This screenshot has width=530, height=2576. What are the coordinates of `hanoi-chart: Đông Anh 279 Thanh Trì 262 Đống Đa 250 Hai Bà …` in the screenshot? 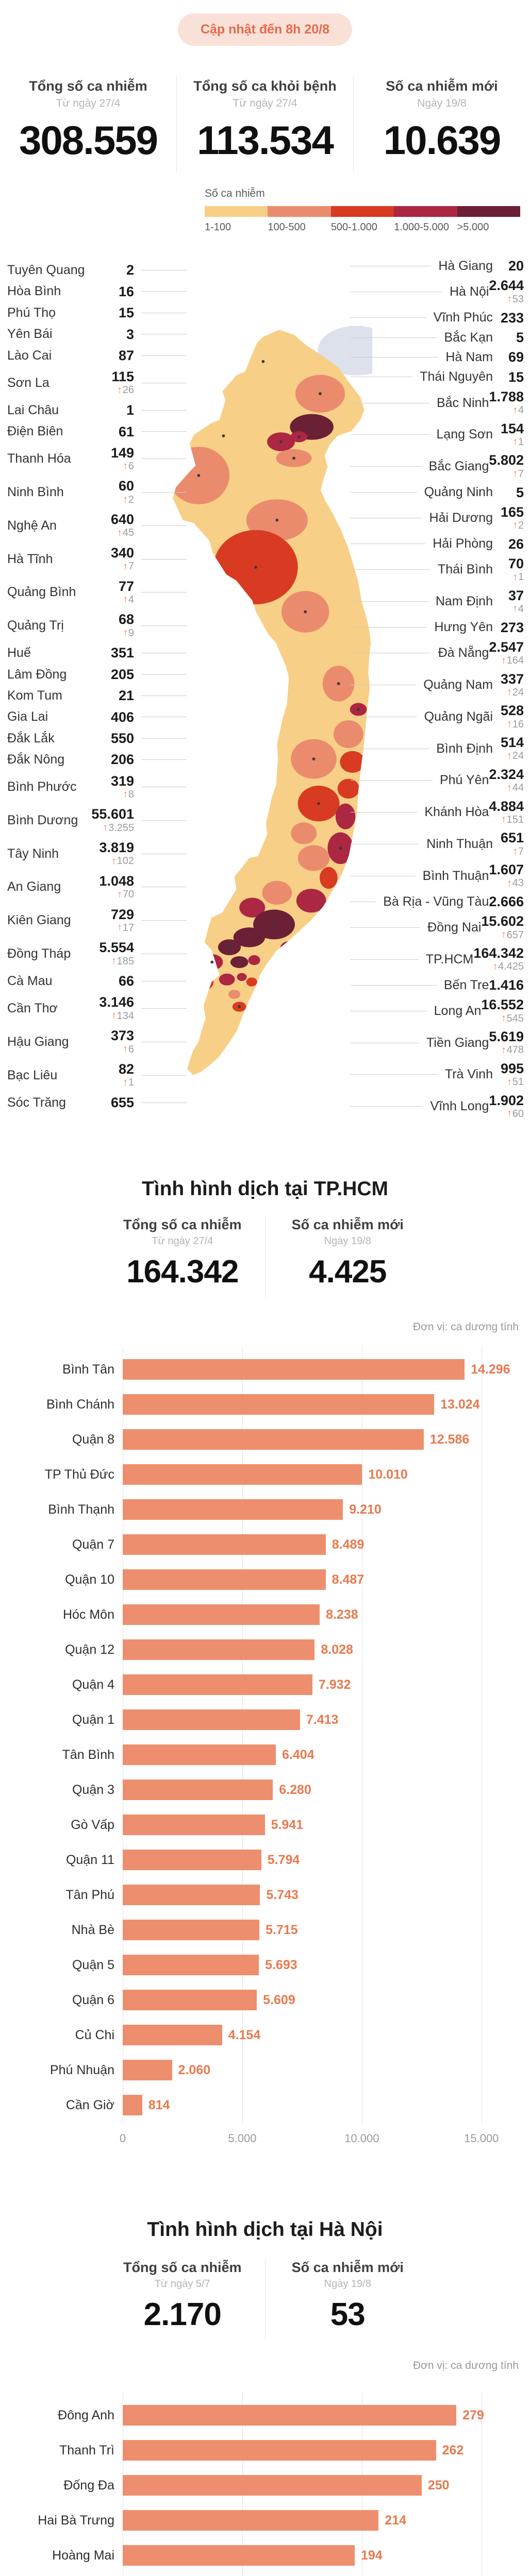 It's located at (265, 2484).